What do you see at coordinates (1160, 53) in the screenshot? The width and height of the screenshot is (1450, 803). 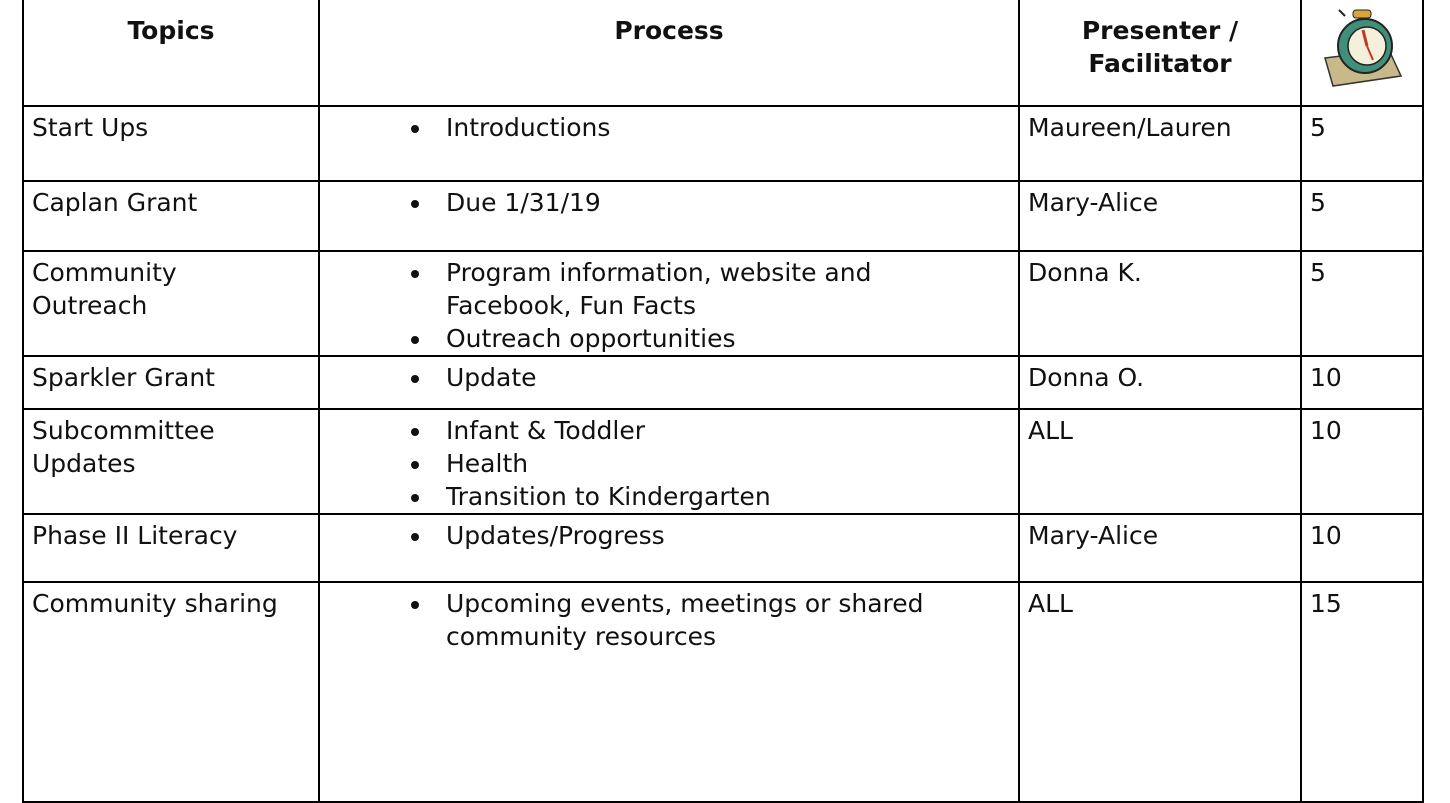 I see `header-cell: Presenter / Facilitator` at bounding box center [1160, 53].